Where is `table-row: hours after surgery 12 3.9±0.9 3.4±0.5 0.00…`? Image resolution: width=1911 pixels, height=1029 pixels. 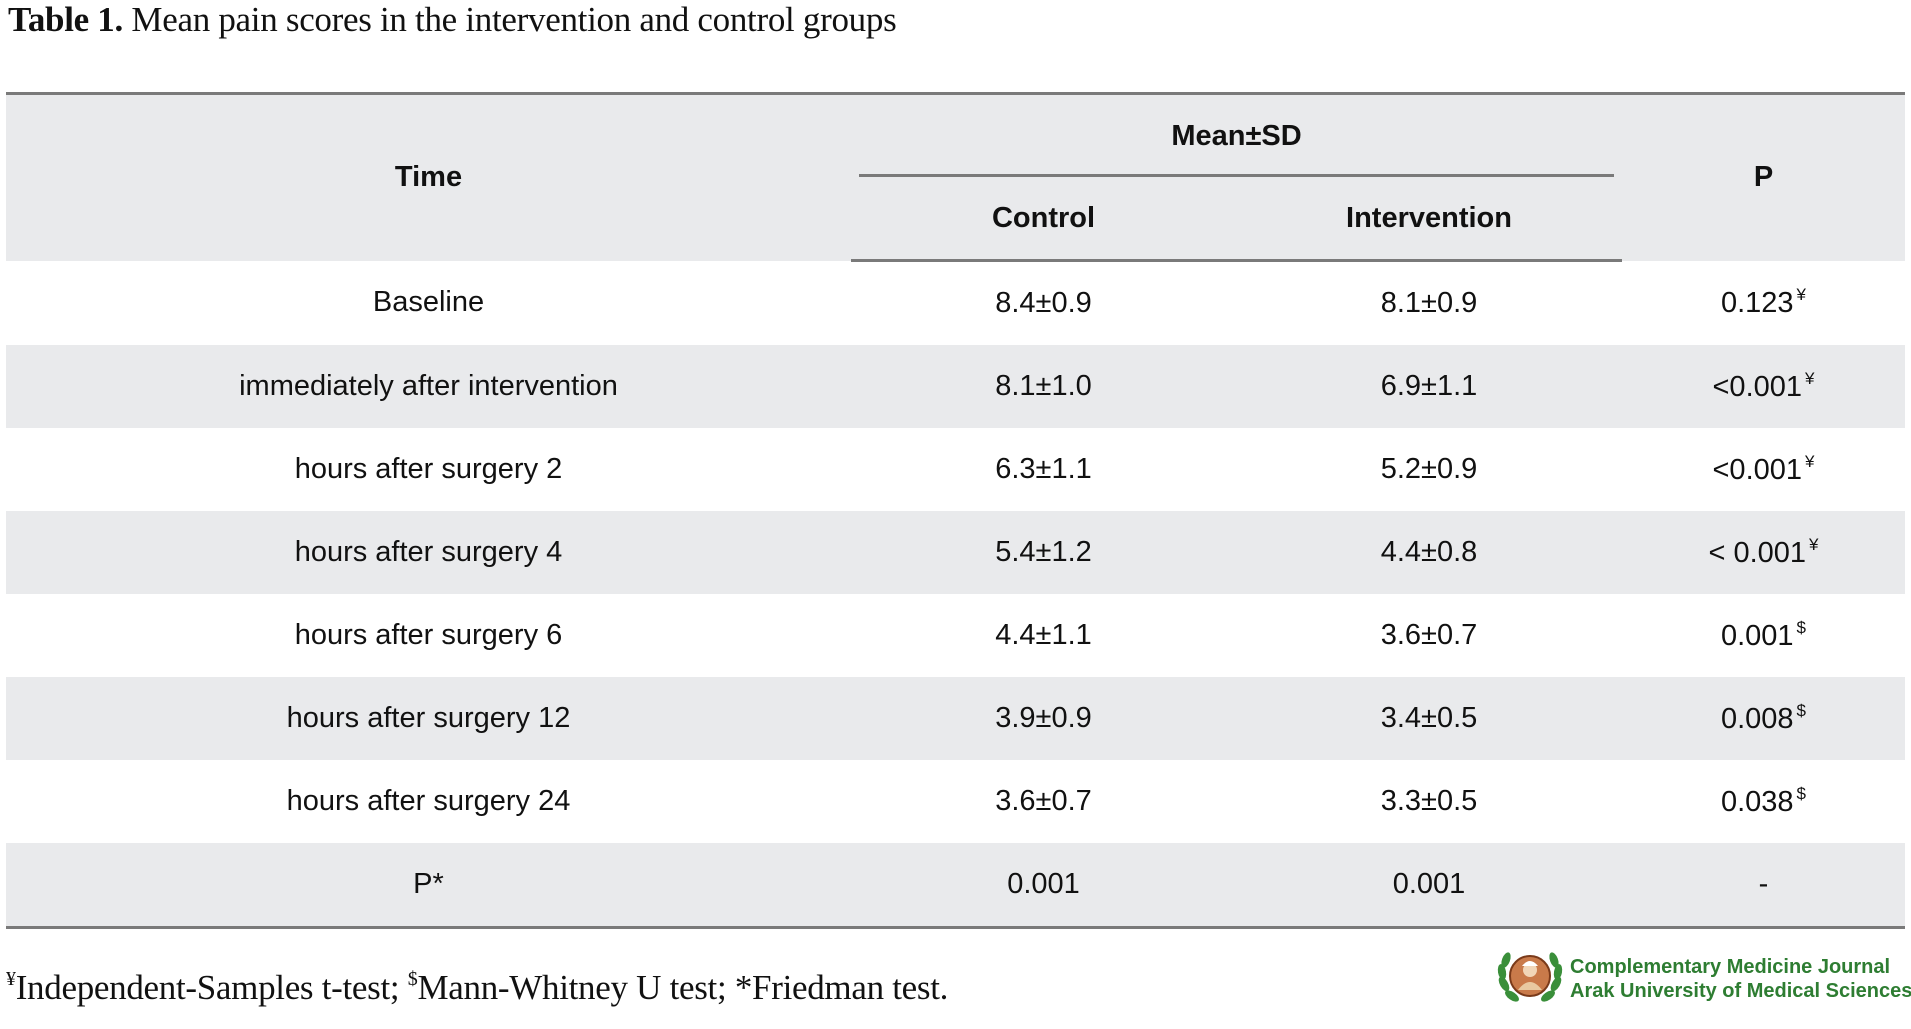 table-row: hours after surgery 12 3.9±0.9 3.4±0.5 0.00… is located at coordinates (955, 718).